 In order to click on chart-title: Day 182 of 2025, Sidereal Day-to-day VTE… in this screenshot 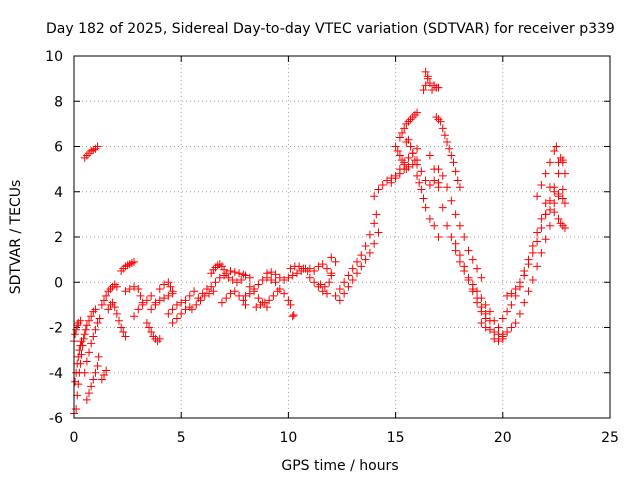, I will do `click(330, 29)`.